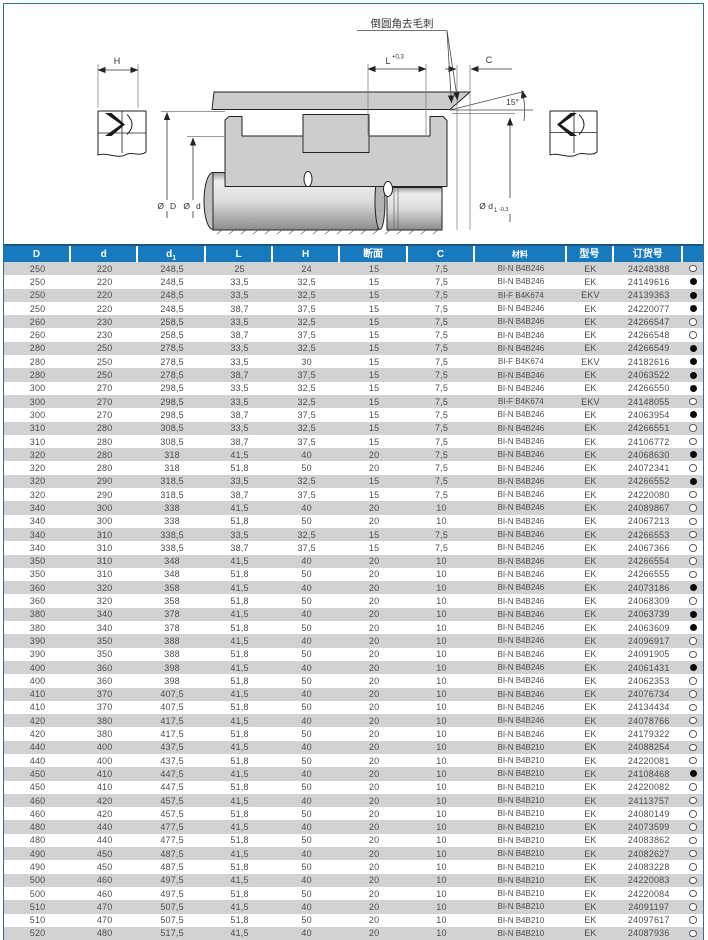  I want to click on column-header: L, so click(240, 254).